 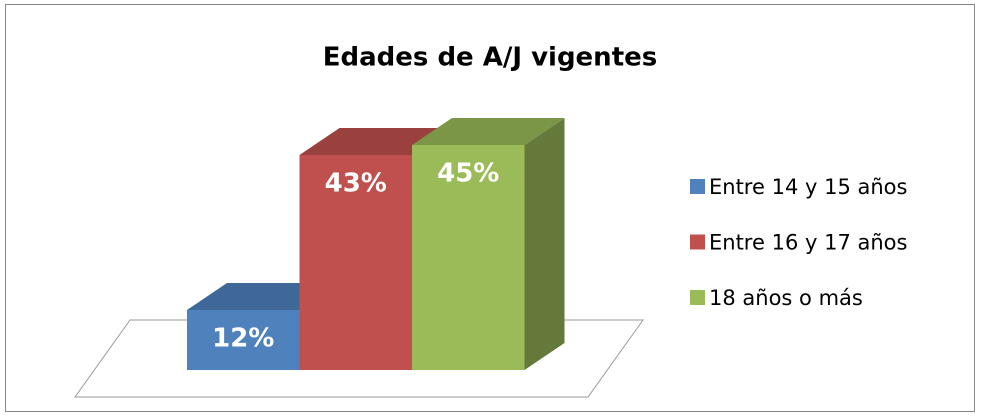 I want to click on chart-title: Edades de A/J vigentes, so click(x=490, y=58).